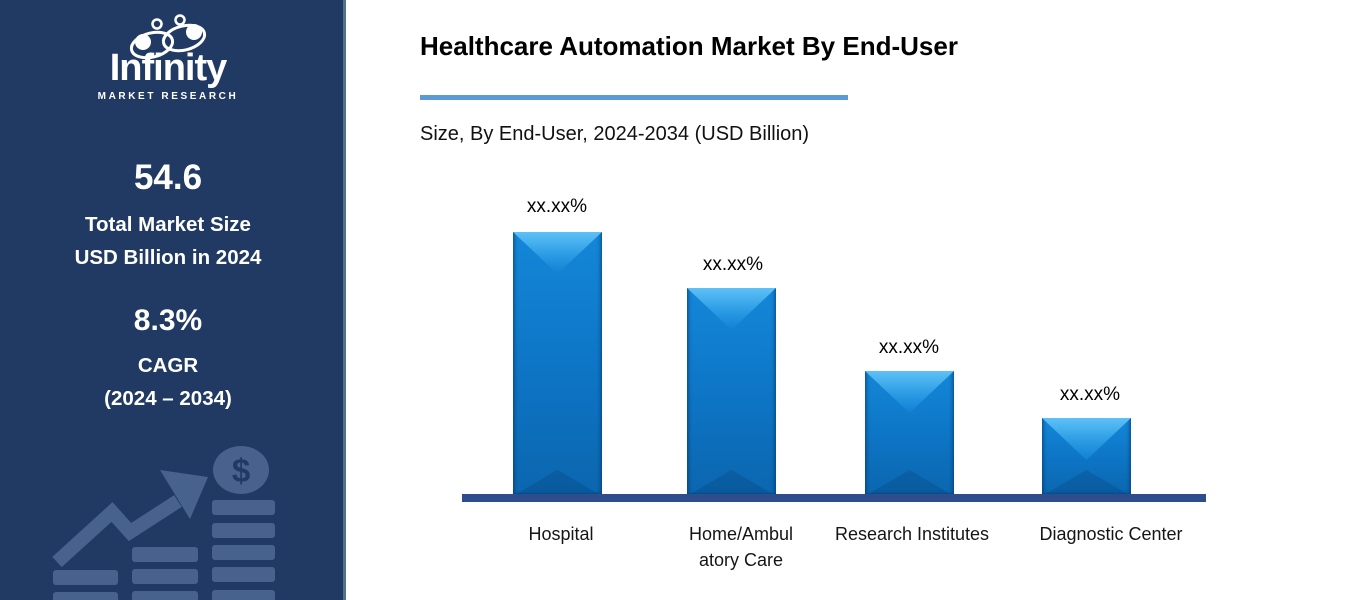 Image resolution: width=1359 pixels, height=600 pixels. Describe the element at coordinates (634, 97) in the screenshot. I see `title-underline` at that location.